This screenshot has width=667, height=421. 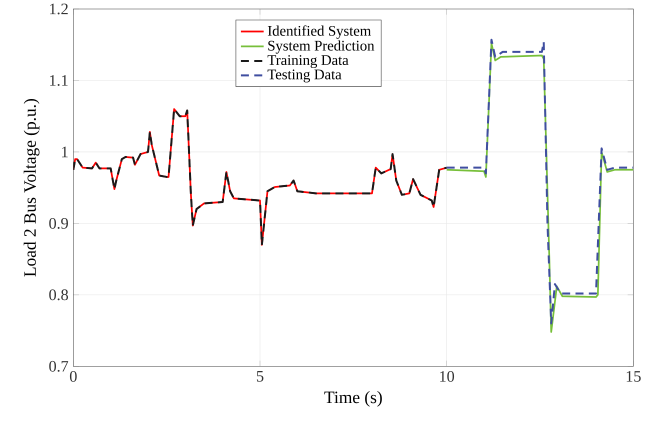 I want to click on y-tick-label: 1.1, so click(x=59, y=80).